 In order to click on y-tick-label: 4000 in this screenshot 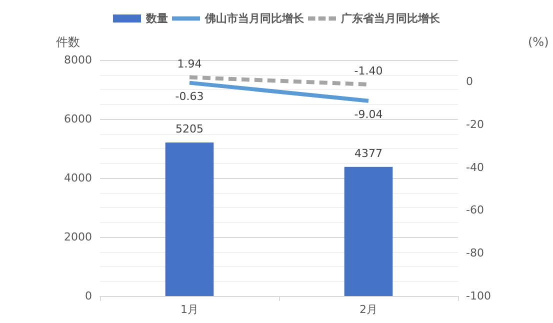, I will do `click(78, 178)`.